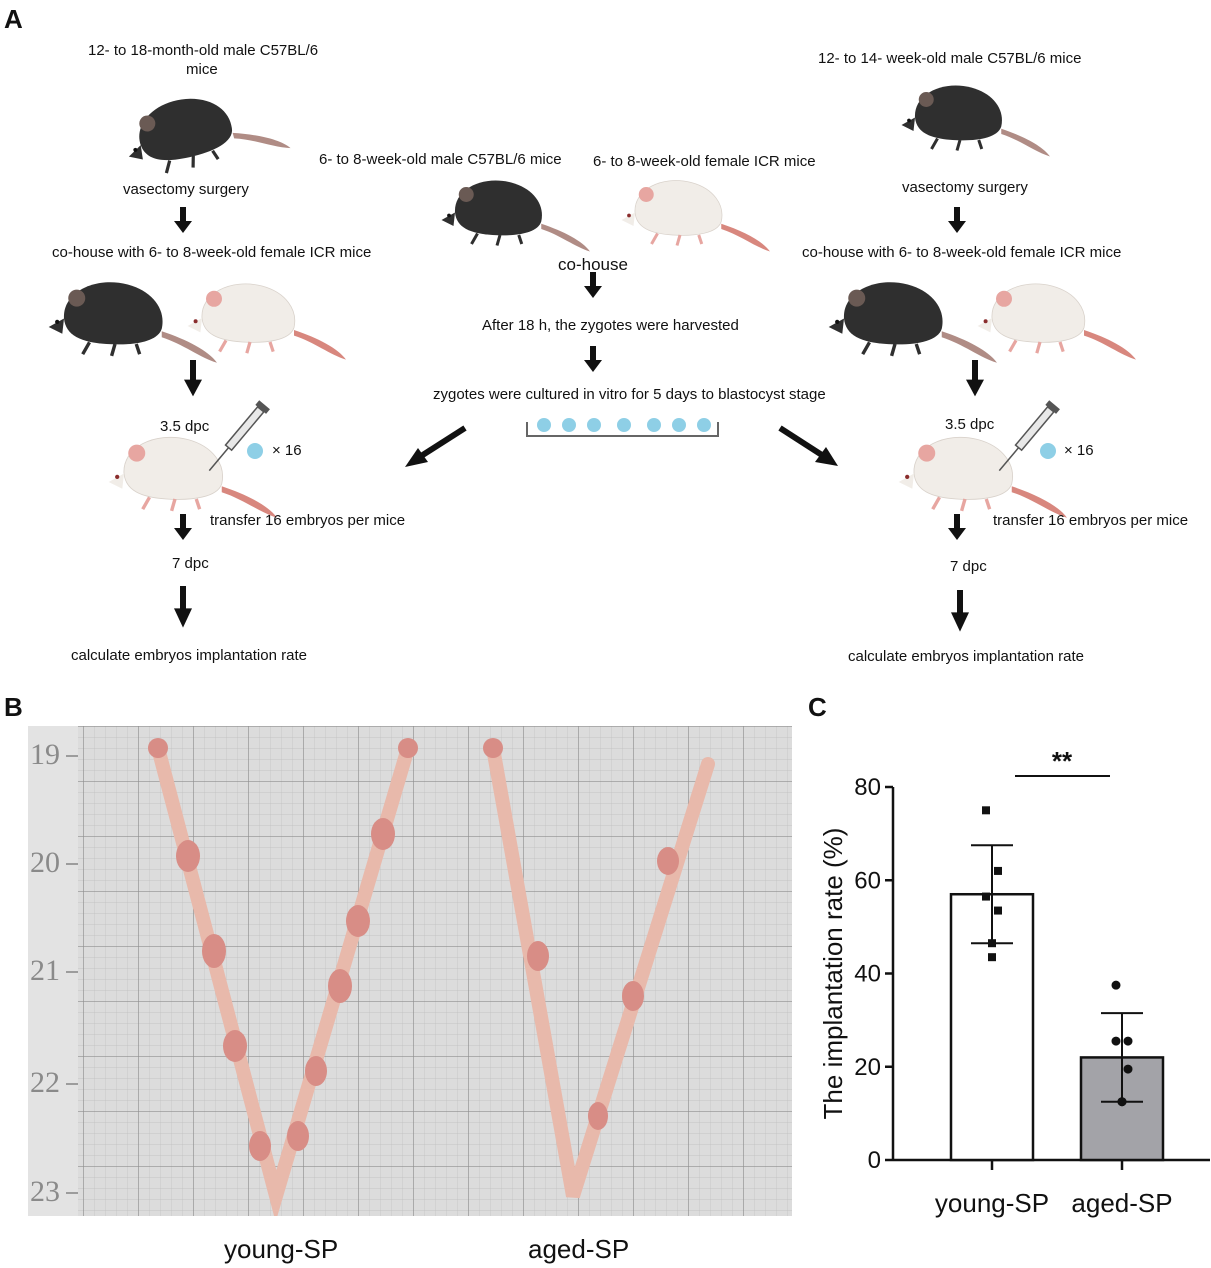 This screenshot has height=1268, width=1211. Describe the element at coordinates (970, 424) in the screenshot. I see `right-dpc35-label: 3.5 dpc` at that location.